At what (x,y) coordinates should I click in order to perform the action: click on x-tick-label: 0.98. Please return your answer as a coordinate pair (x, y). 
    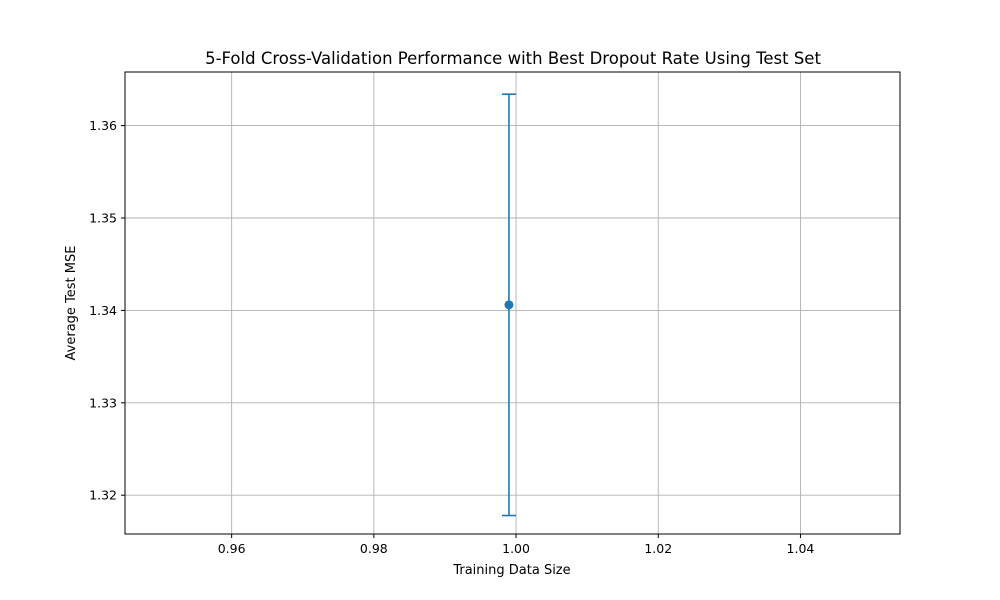
    Looking at the image, I should click on (374, 548).